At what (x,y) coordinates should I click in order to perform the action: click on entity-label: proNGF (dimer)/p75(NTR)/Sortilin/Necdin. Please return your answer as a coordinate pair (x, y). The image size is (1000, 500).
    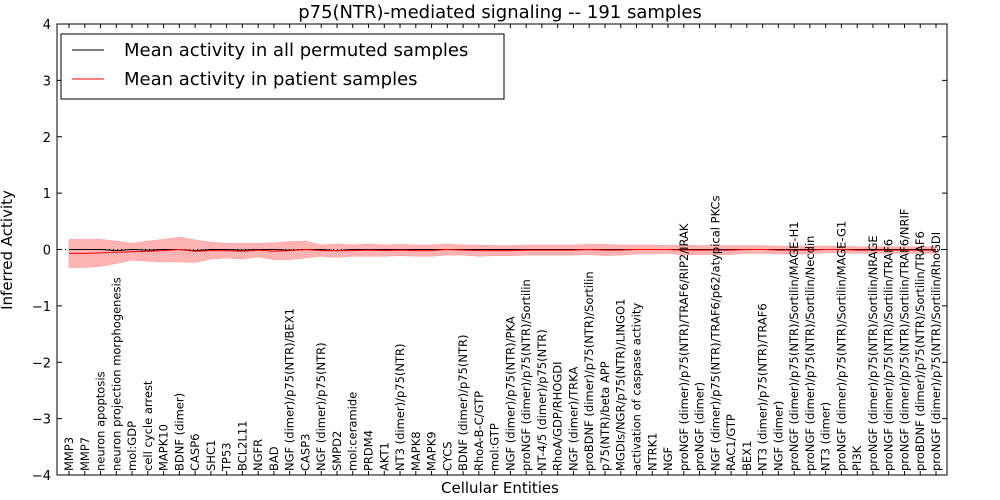
    Looking at the image, I should click on (810, 353).